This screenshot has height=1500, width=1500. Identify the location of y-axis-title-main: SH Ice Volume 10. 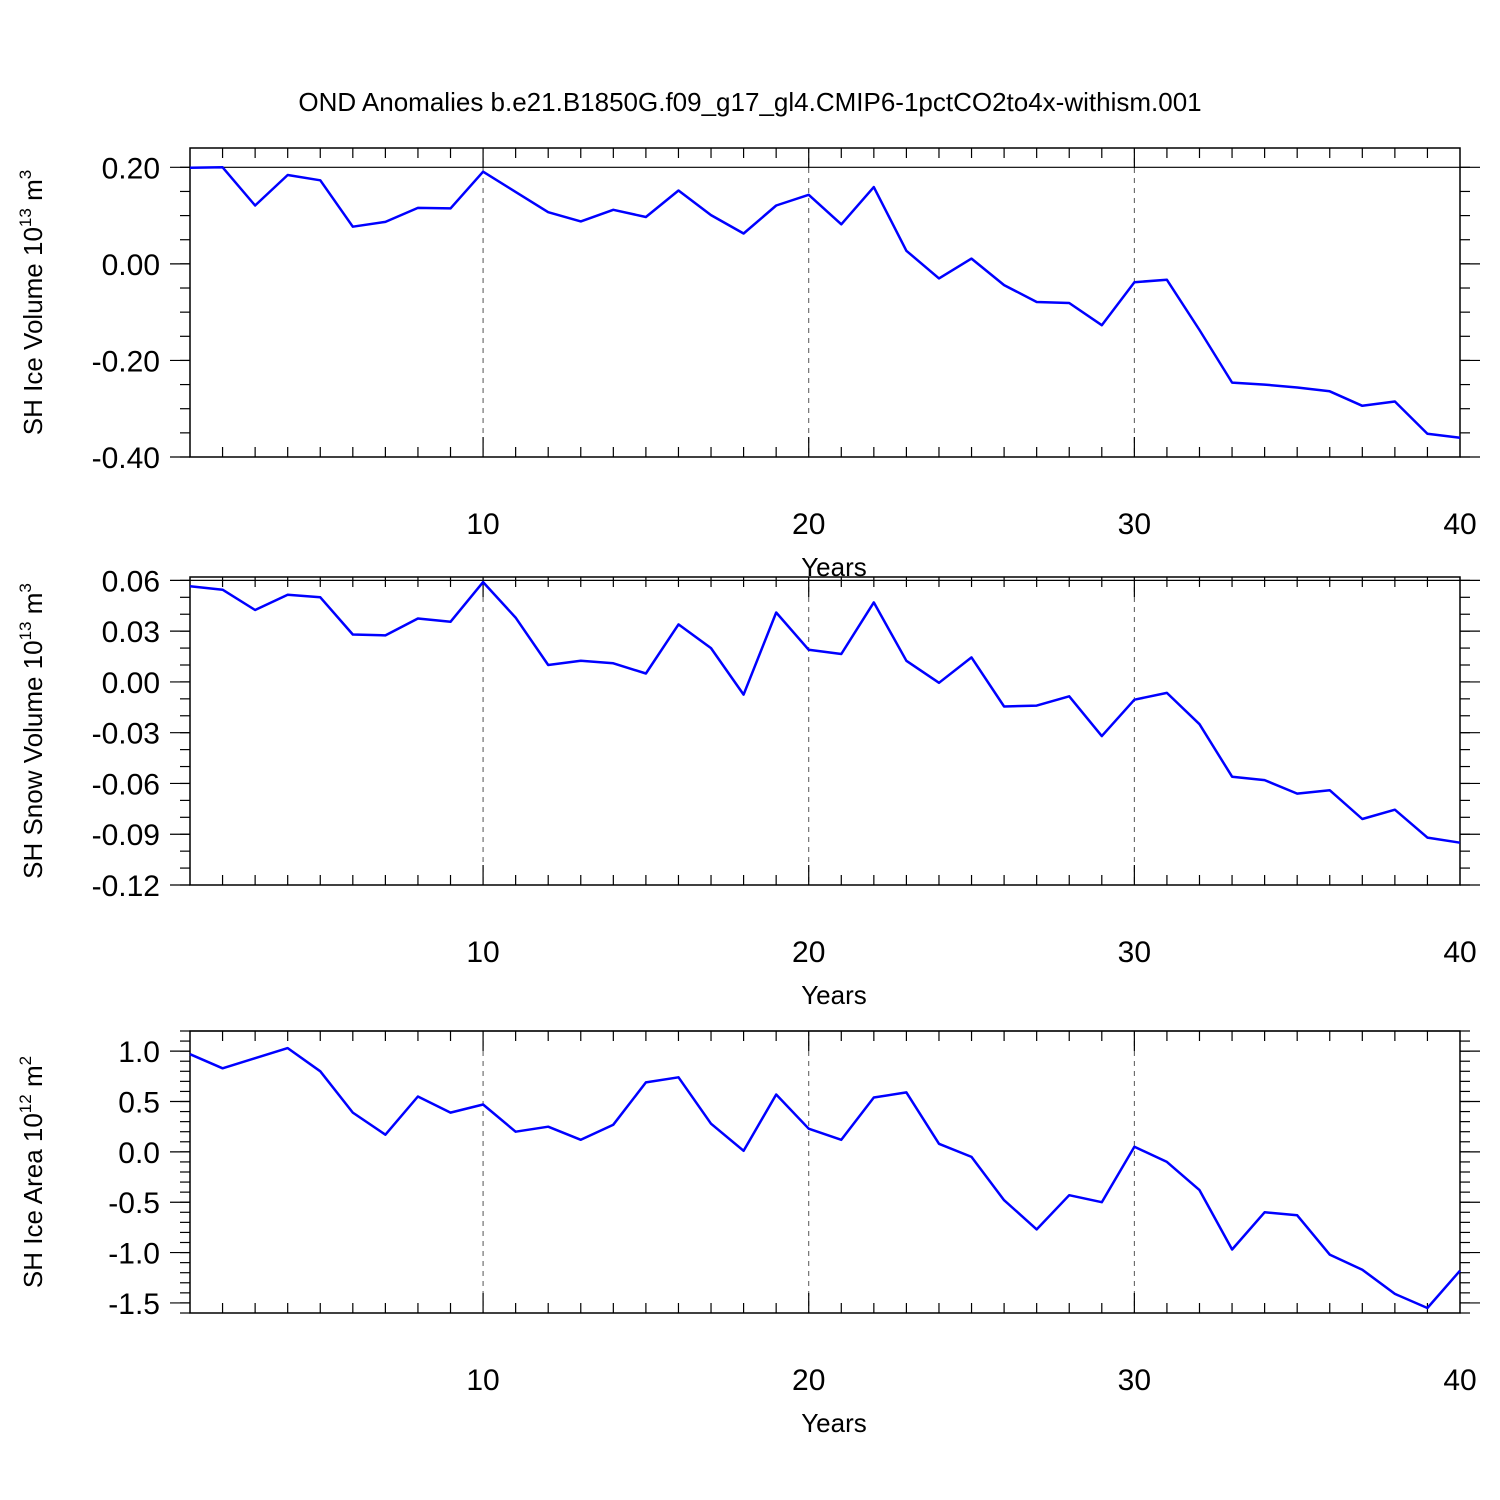
(33, 331).